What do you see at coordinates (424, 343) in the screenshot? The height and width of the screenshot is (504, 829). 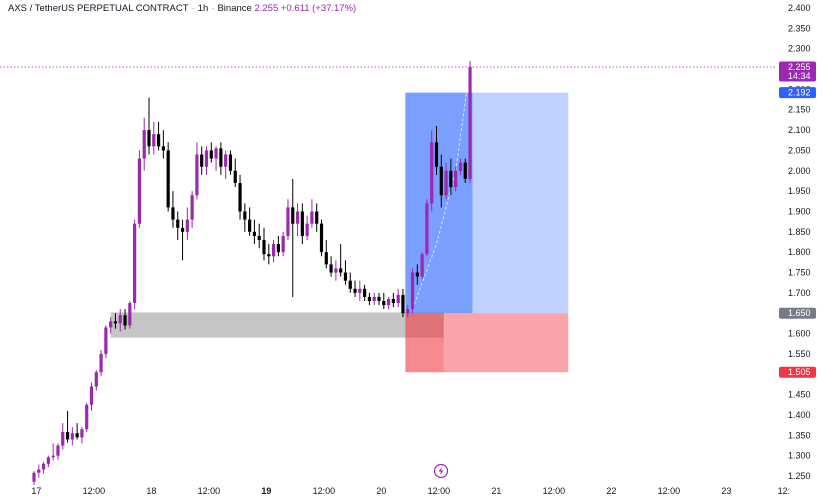 I see `loss-zone-filled` at bounding box center [424, 343].